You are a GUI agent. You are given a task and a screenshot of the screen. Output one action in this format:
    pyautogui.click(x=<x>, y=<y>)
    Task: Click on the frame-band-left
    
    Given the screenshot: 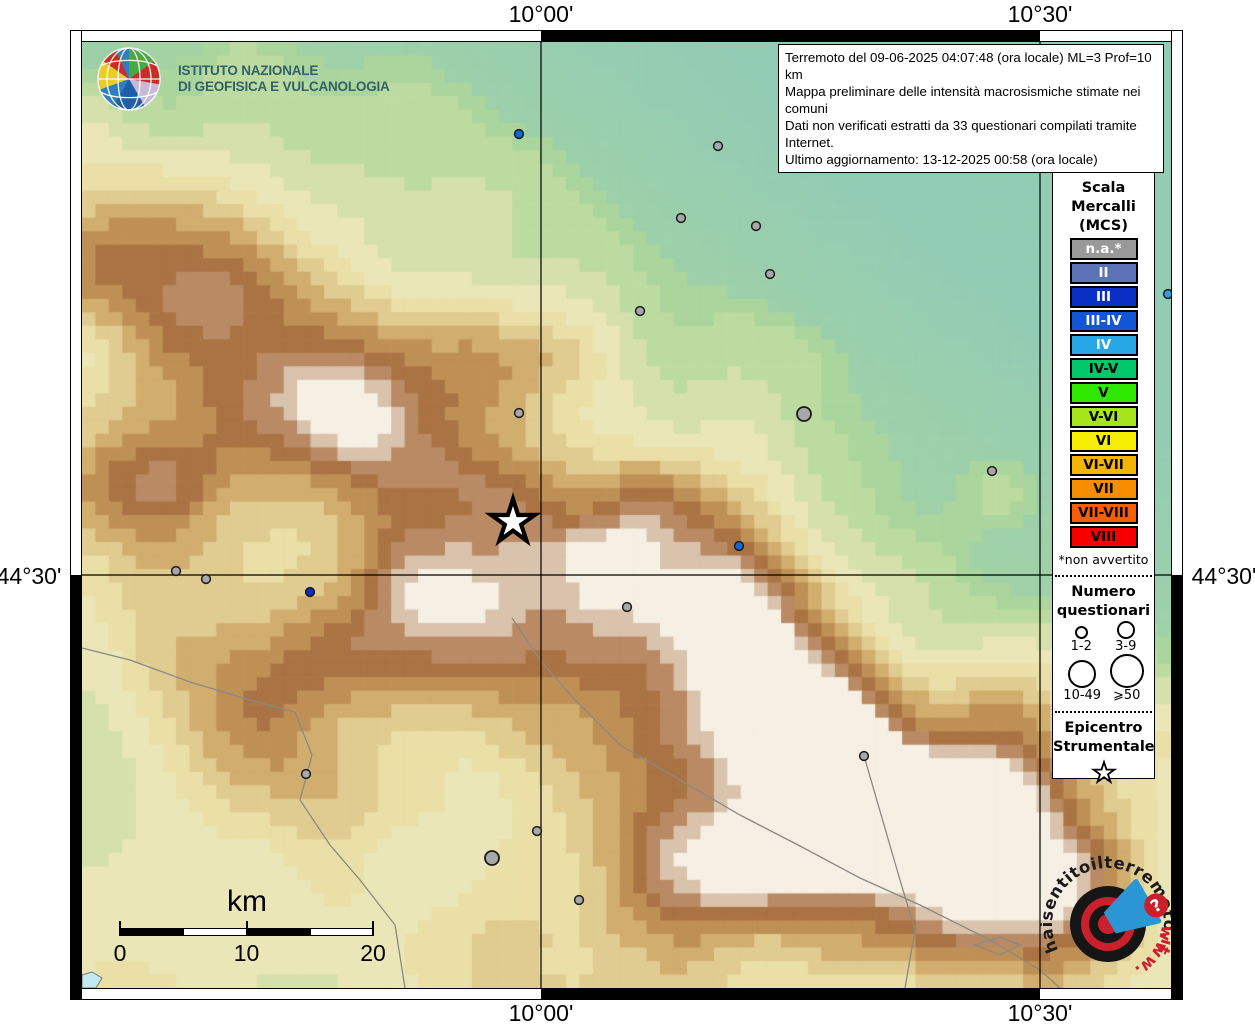 What is the action you would take?
    pyautogui.click(x=76, y=787)
    